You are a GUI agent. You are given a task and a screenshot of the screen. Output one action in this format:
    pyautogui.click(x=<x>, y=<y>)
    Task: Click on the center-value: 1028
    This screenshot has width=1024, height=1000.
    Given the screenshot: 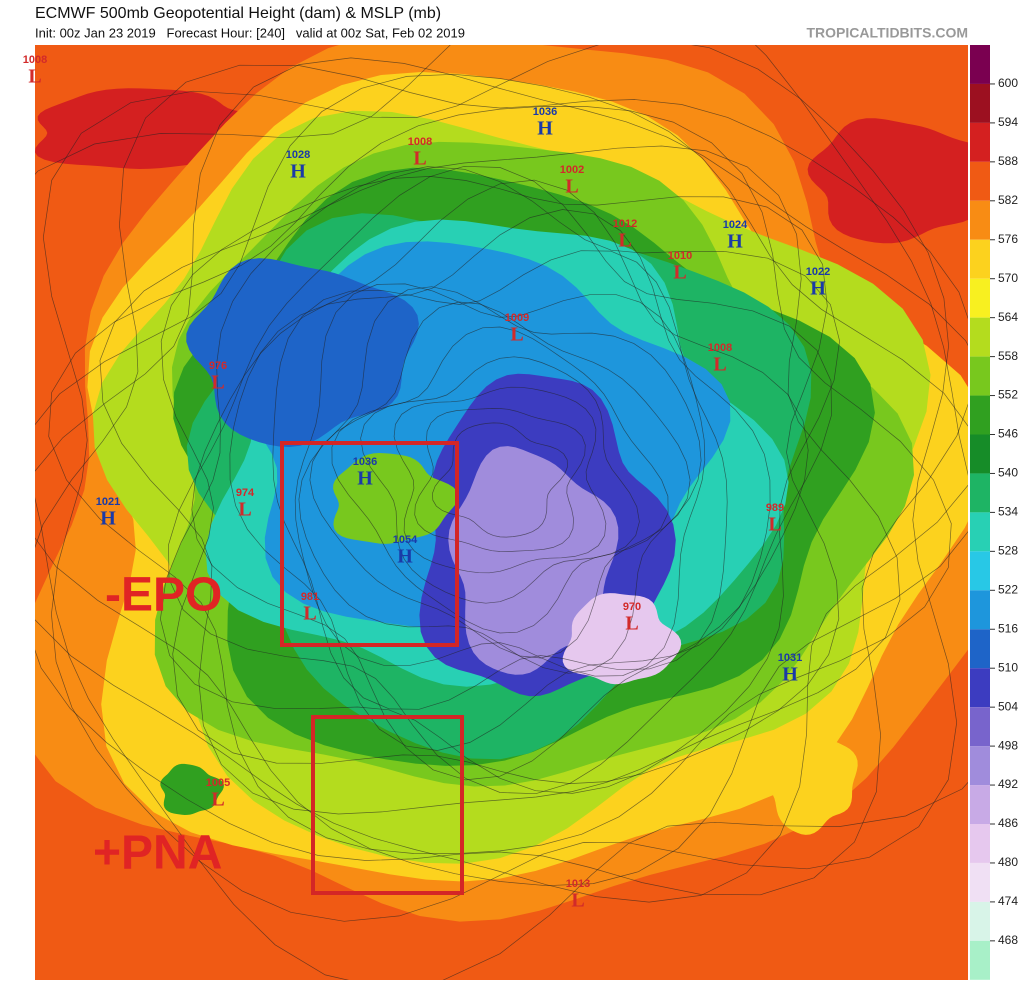 What is the action you would take?
    pyautogui.click(x=298, y=155)
    